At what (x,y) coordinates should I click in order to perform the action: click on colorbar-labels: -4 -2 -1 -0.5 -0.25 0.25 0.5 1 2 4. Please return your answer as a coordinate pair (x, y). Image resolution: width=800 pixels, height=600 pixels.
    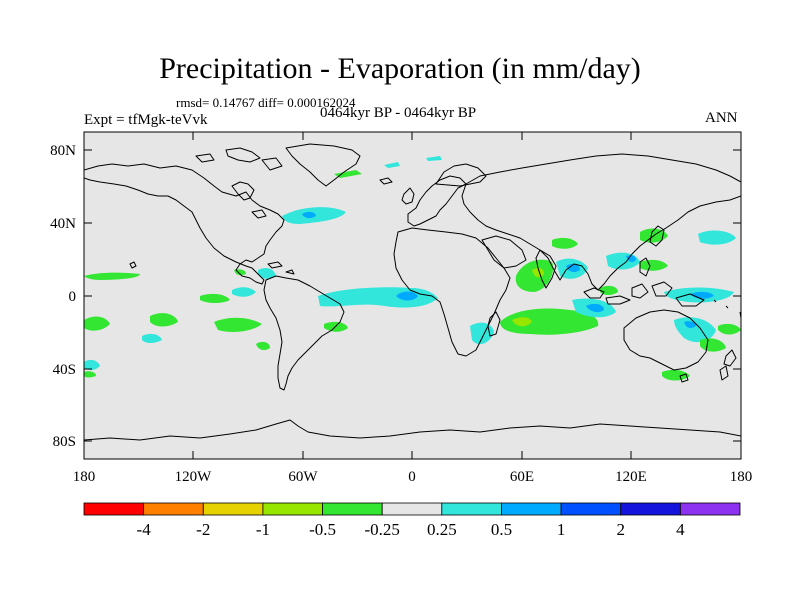
    Looking at the image, I should click on (411, 529).